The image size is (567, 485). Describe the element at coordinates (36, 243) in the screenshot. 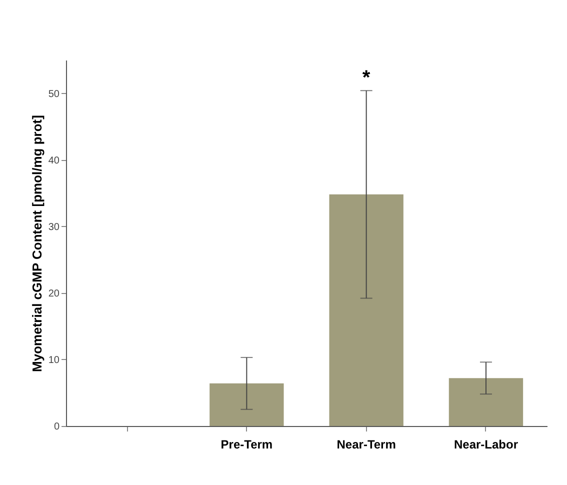

I see `y-axis-title: Myometrial cGMP Content [pmol/mg prot]` at that location.